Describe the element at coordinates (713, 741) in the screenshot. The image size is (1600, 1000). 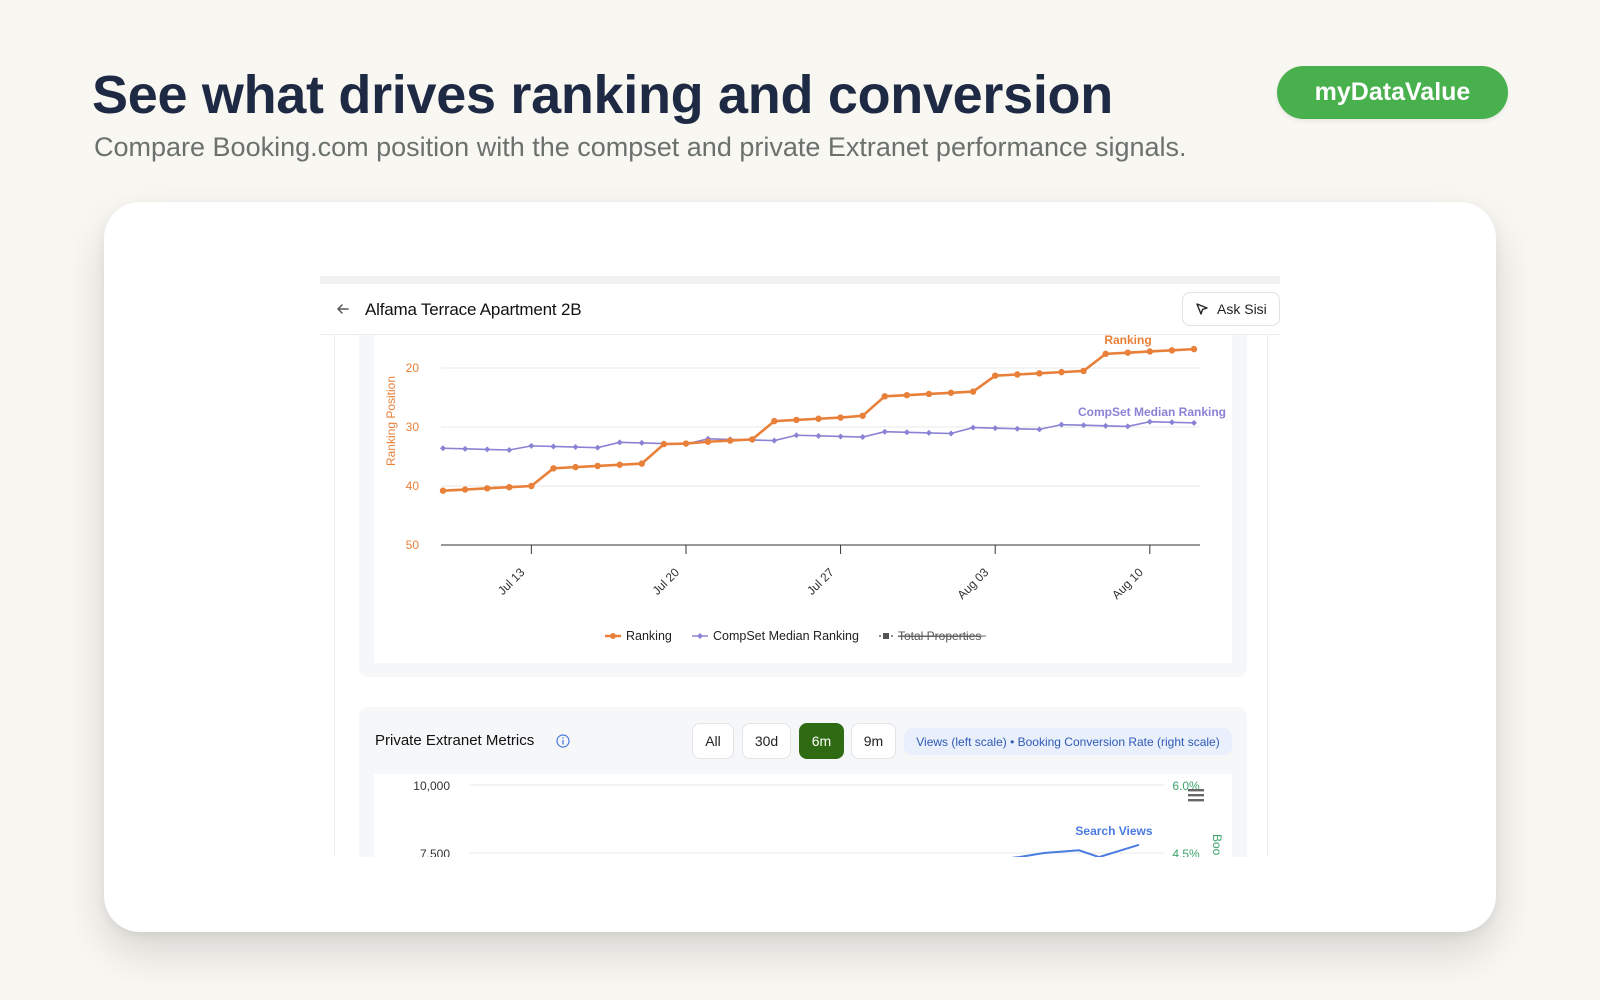
I see `range-button-all: All` at that location.